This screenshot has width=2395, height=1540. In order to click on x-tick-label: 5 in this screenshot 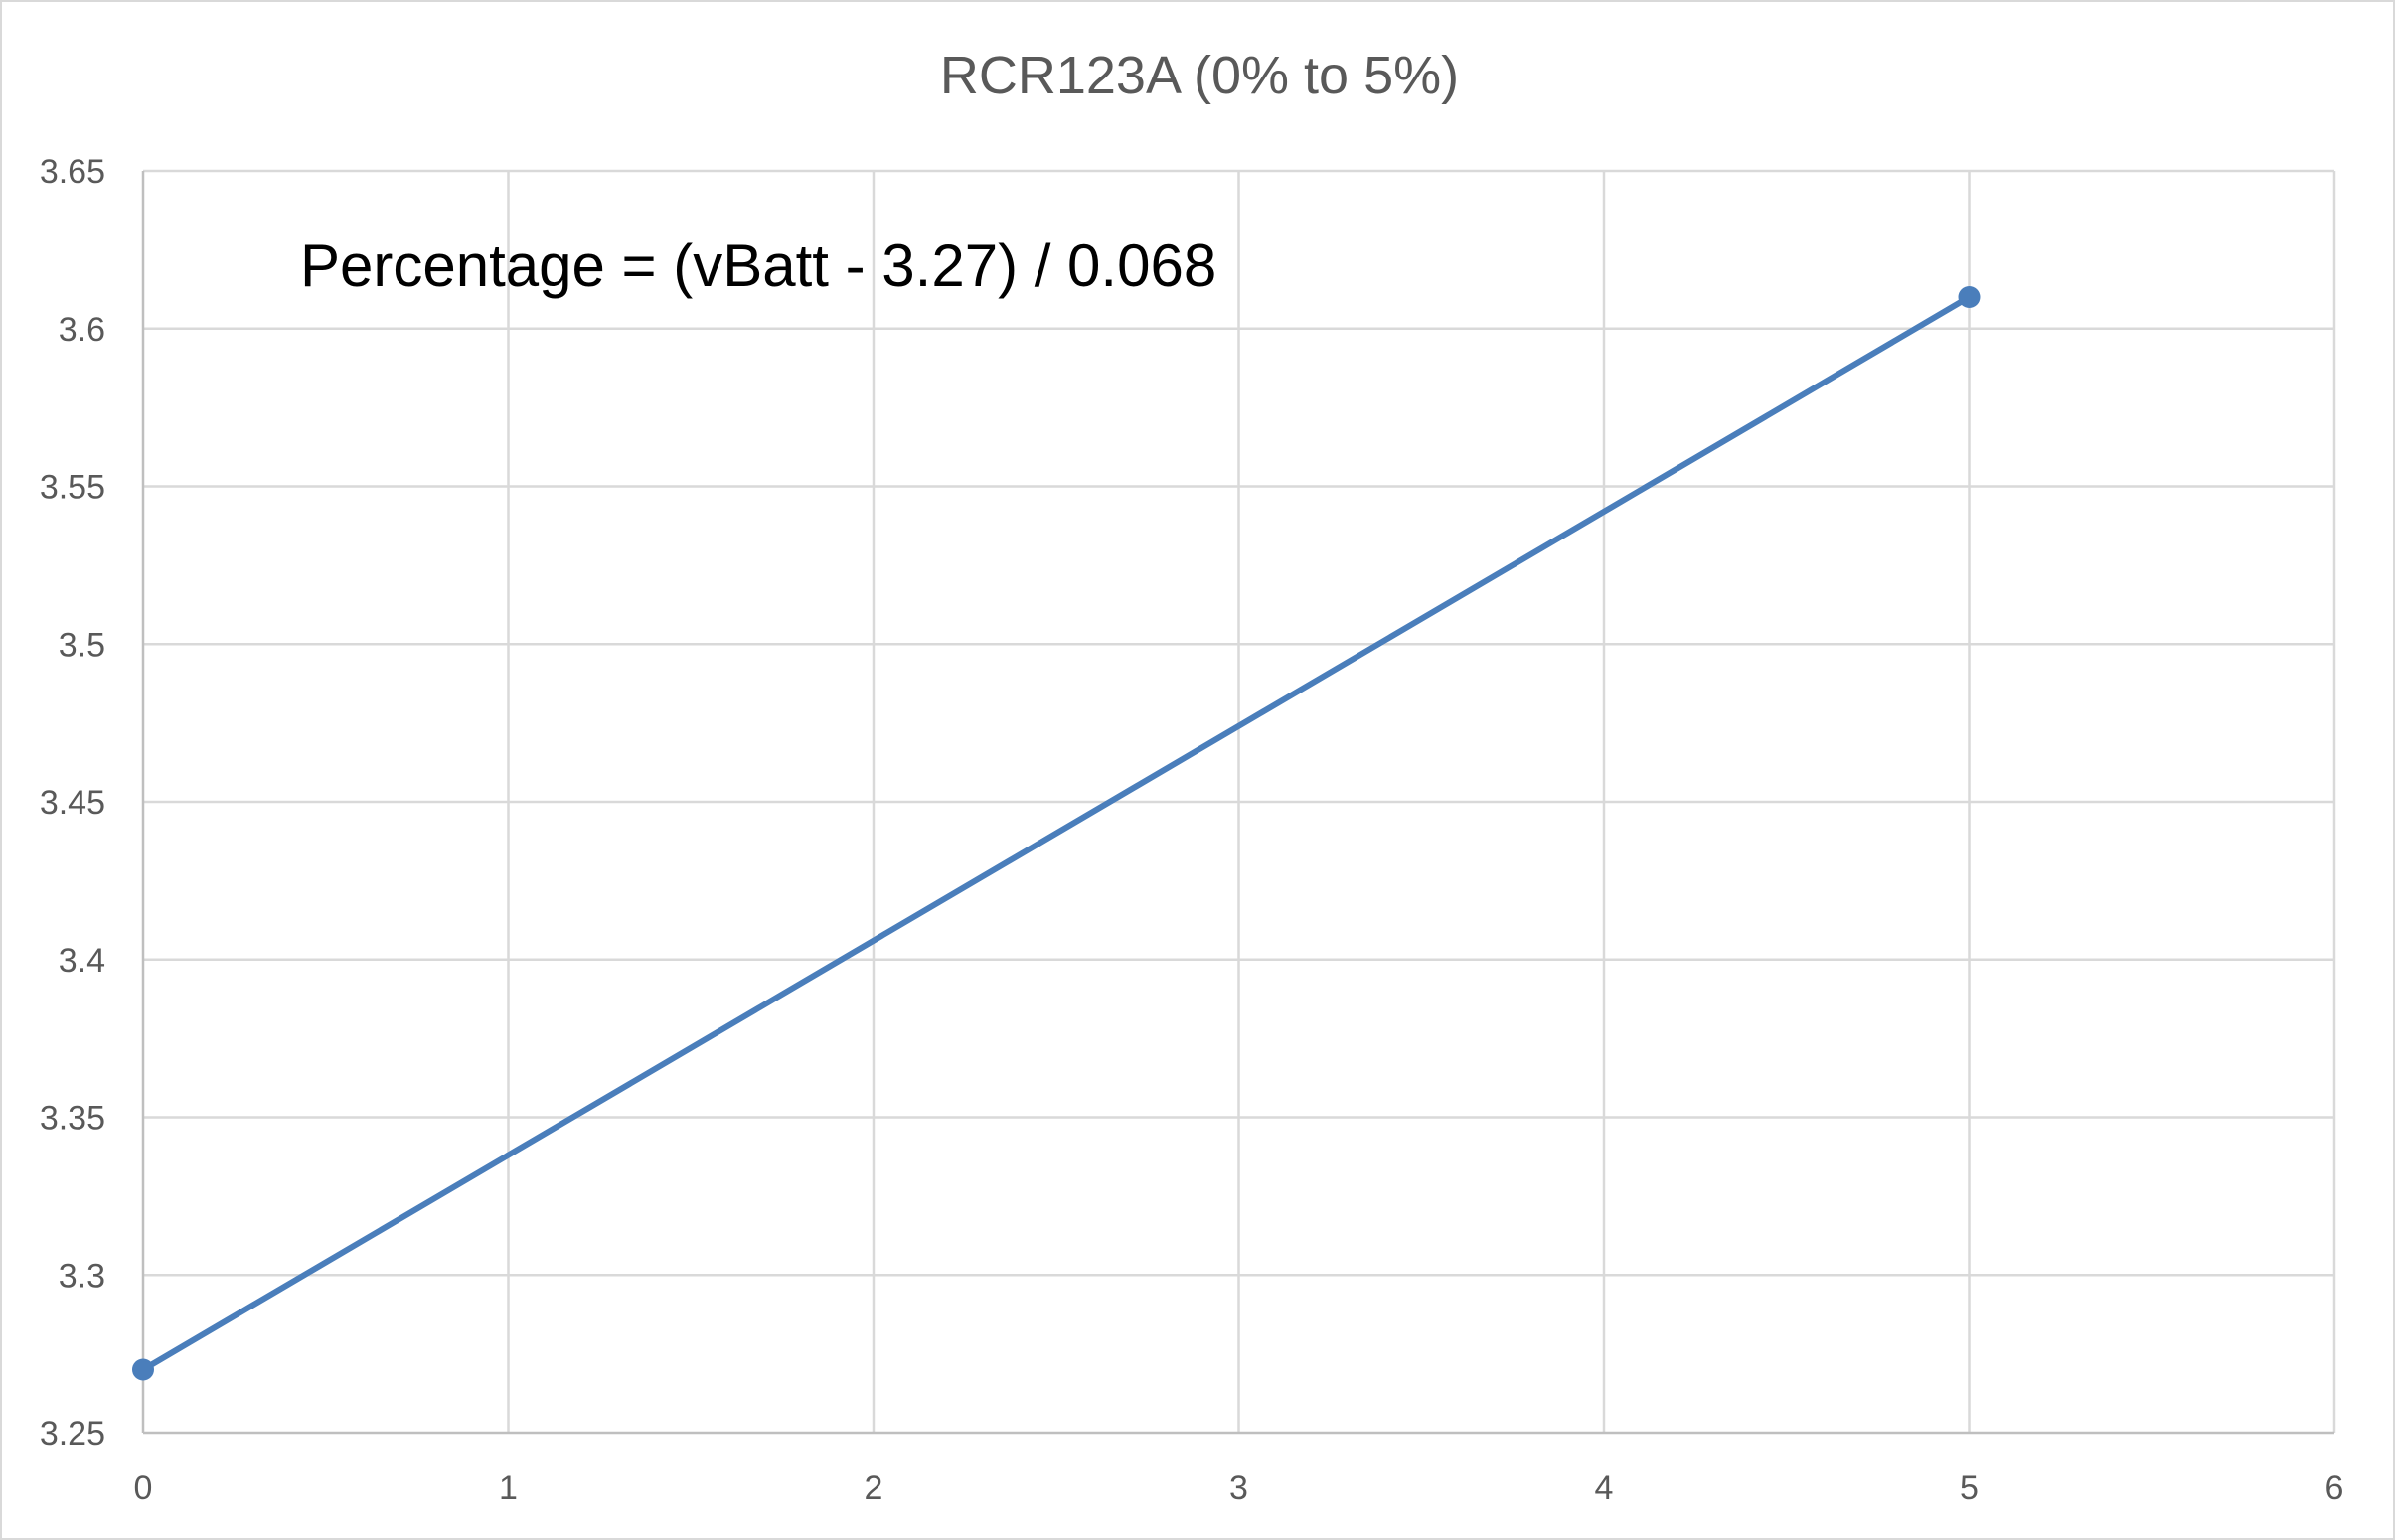, I will do `click(1969, 1488)`.